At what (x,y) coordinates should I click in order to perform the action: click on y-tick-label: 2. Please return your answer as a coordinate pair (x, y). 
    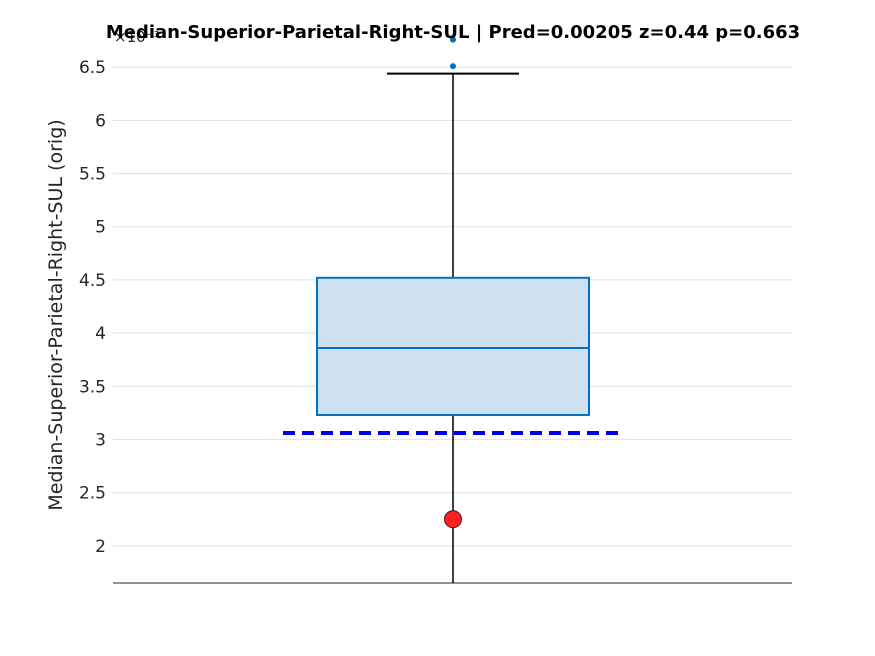
    Looking at the image, I should click on (100, 547).